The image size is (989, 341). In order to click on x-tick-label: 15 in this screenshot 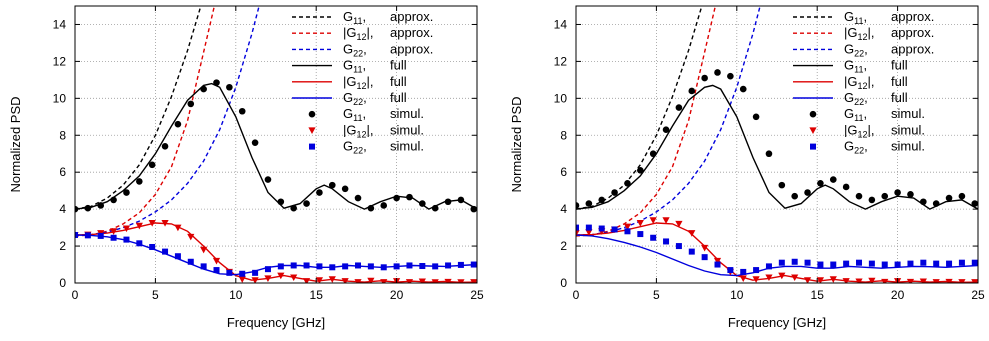, I will do `click(818, 295)`.